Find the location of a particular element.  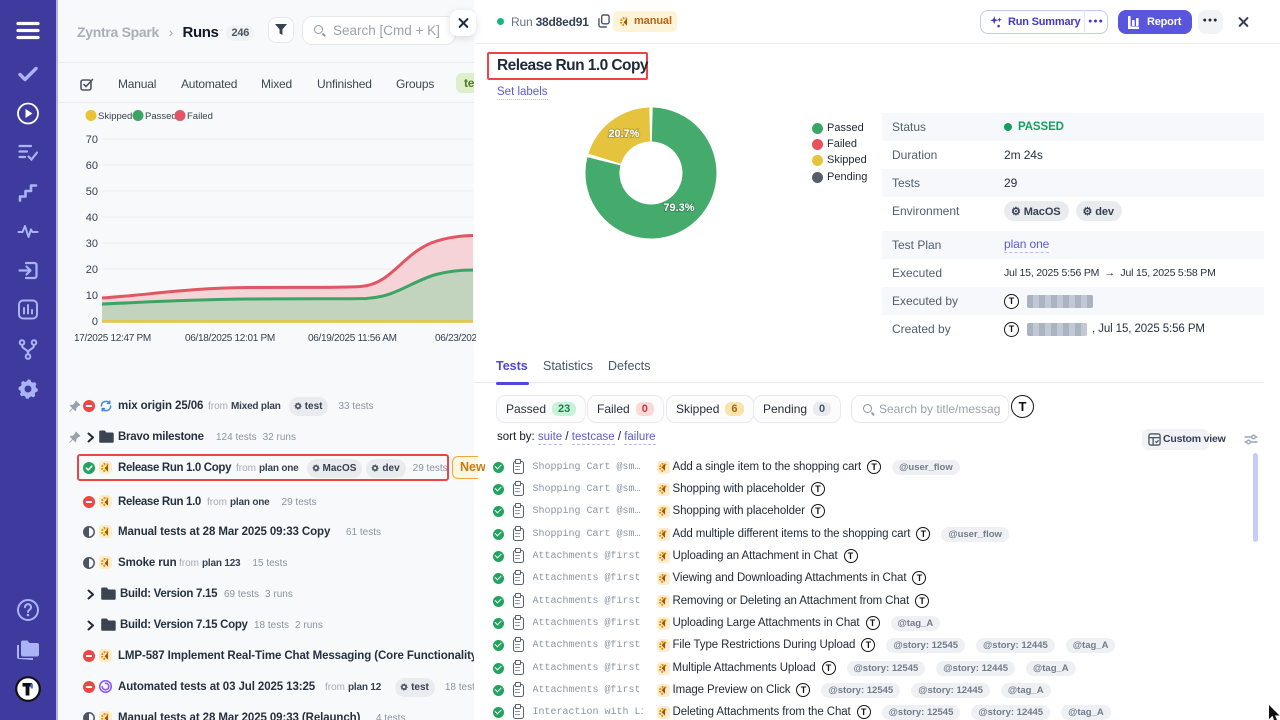

svg-text: 10 is located at coordinates (92, 296).